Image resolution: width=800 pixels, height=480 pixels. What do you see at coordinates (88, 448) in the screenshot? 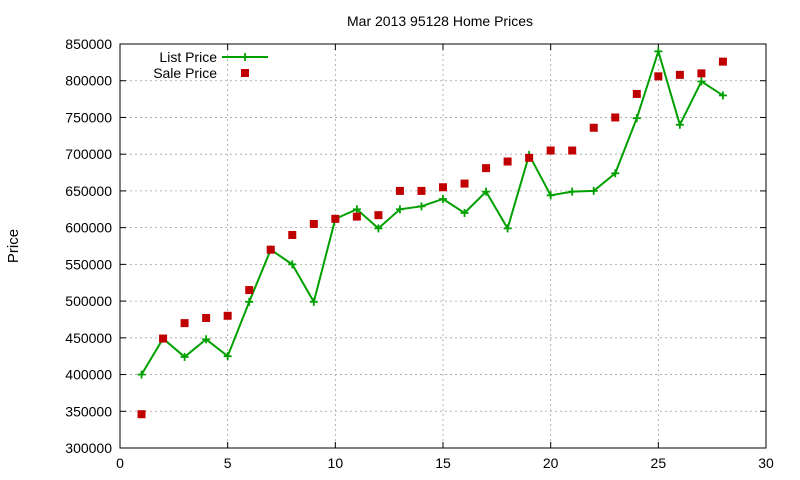
I see `y-tick-label: 300000` at bounding box center [88, 448].